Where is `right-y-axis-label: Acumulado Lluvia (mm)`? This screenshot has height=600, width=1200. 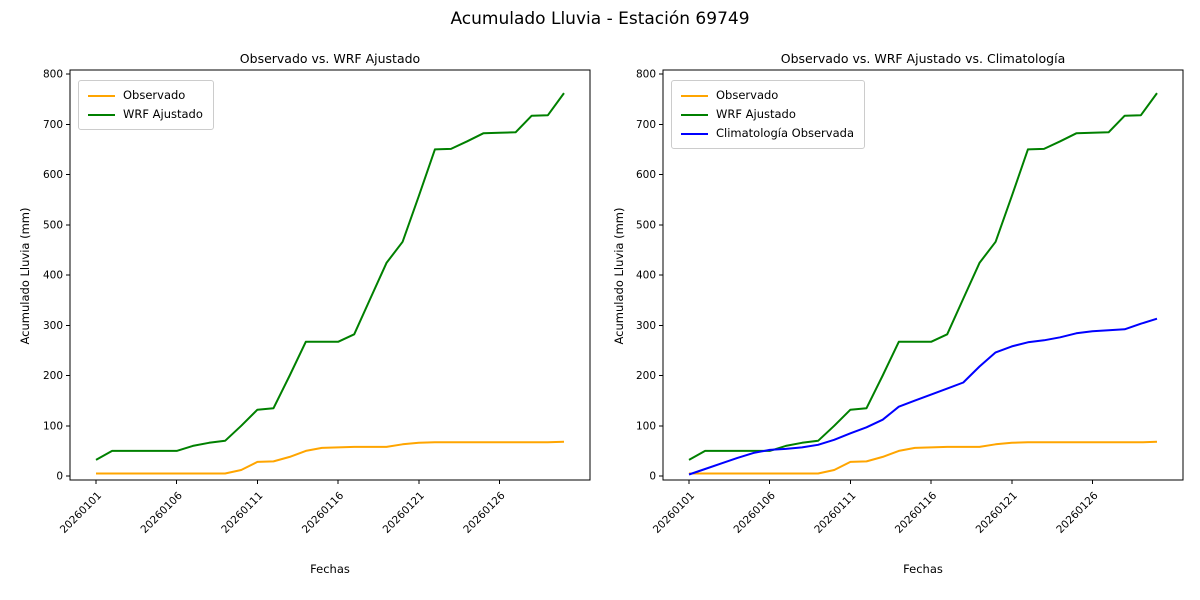 right-y-axis-label: Acumulado Lluvia (mm) is located at coordinates (619, 276).